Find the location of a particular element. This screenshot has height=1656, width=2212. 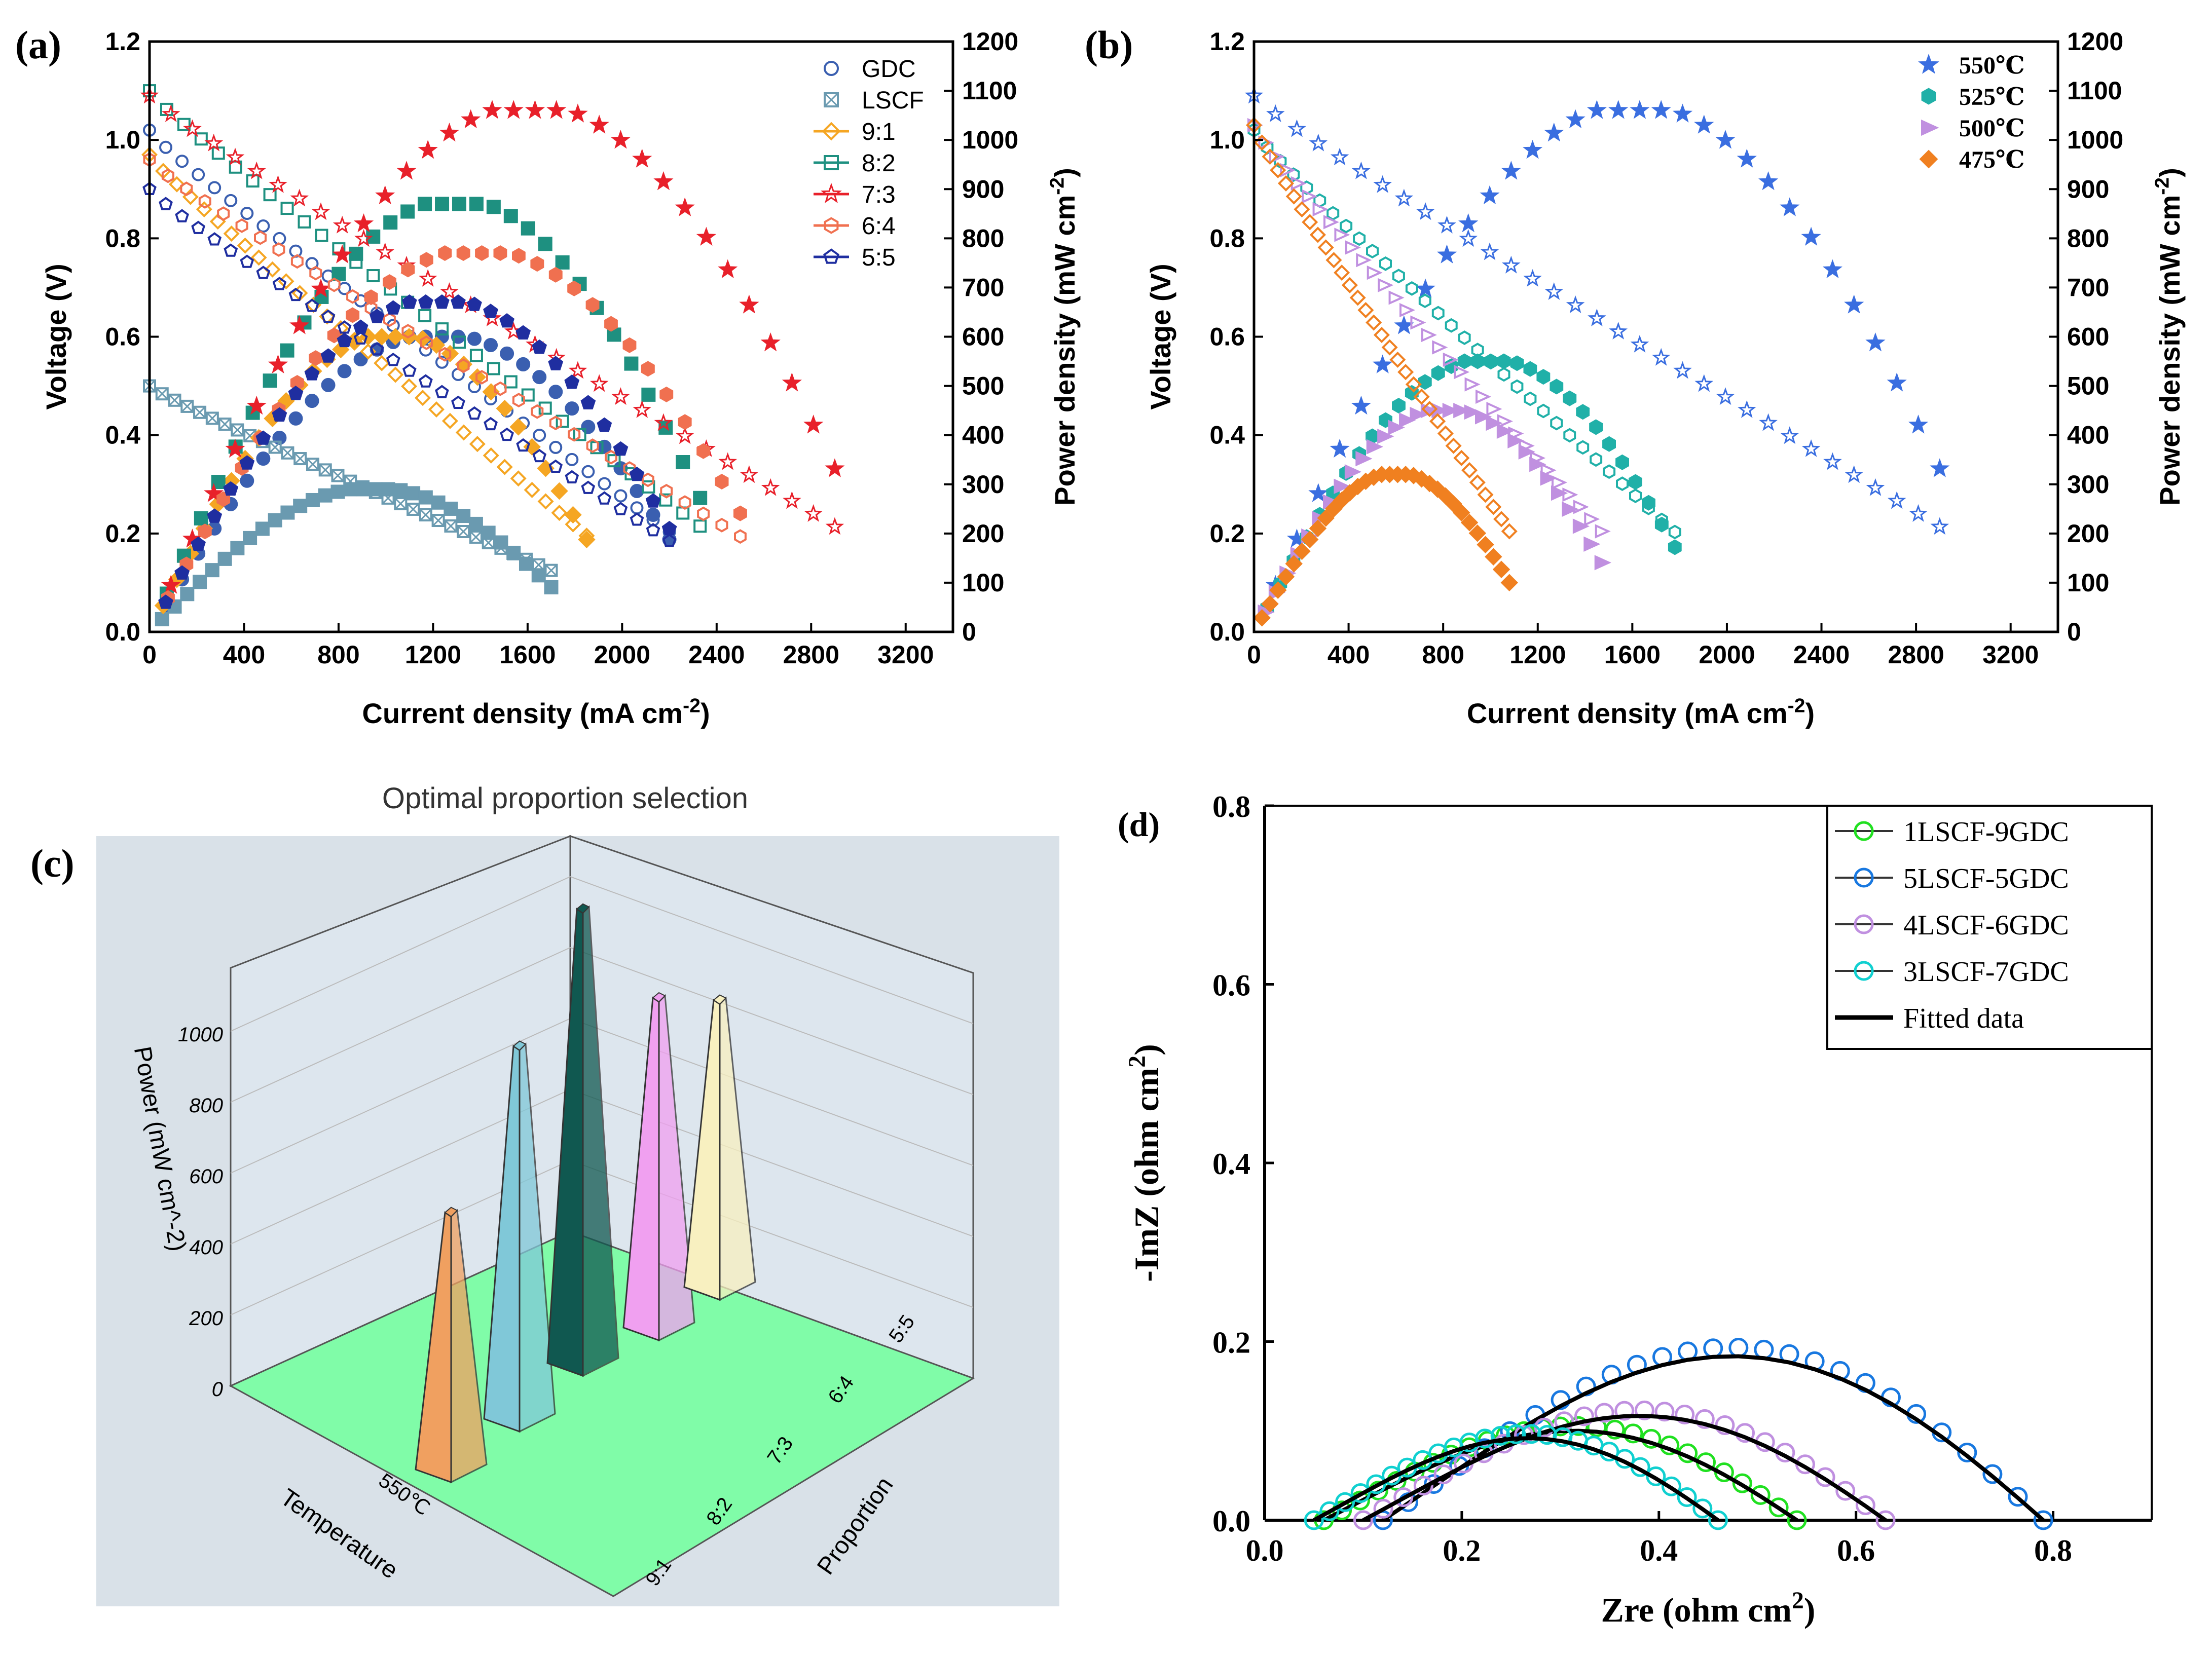

panel-a-legend: GDC LSCF 9:1 8:2 7:3 6:4 5:5 is located at coordinates (869, 164).